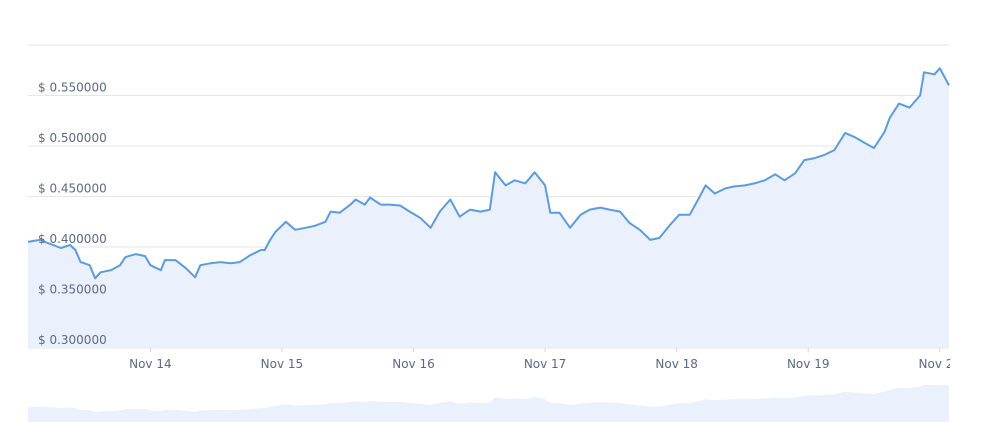 The height and width of the screenshot is (422, 985). Describe the element at coordinates (72, 340) in the screenshot. I see `y-tick-label: $ 0.300000` at that location.